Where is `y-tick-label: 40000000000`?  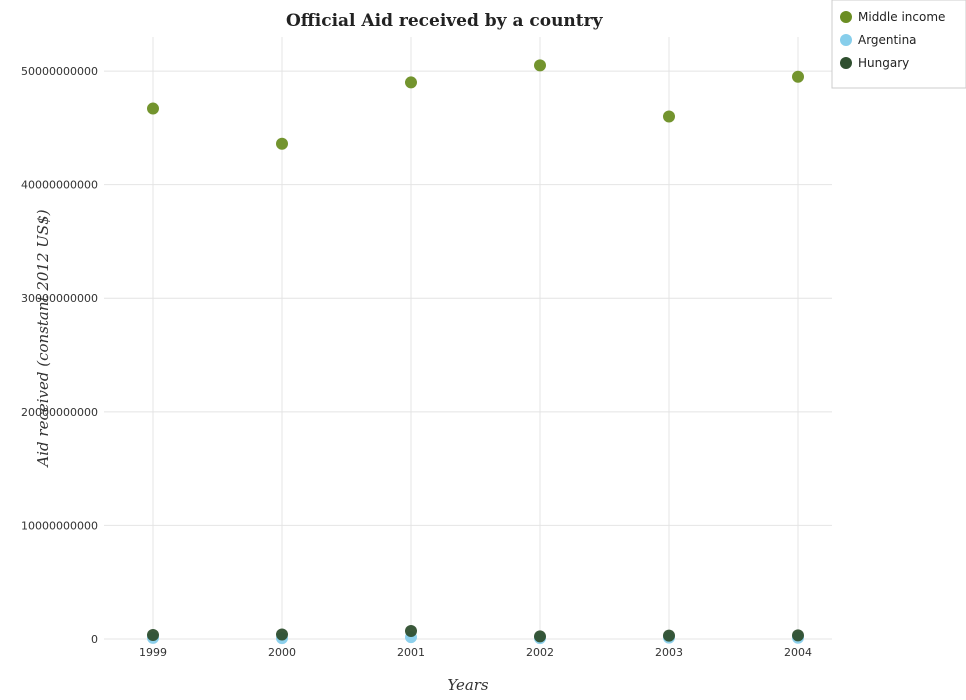
y-tick-label: 40000000000 is located at coordinates (59, 185).